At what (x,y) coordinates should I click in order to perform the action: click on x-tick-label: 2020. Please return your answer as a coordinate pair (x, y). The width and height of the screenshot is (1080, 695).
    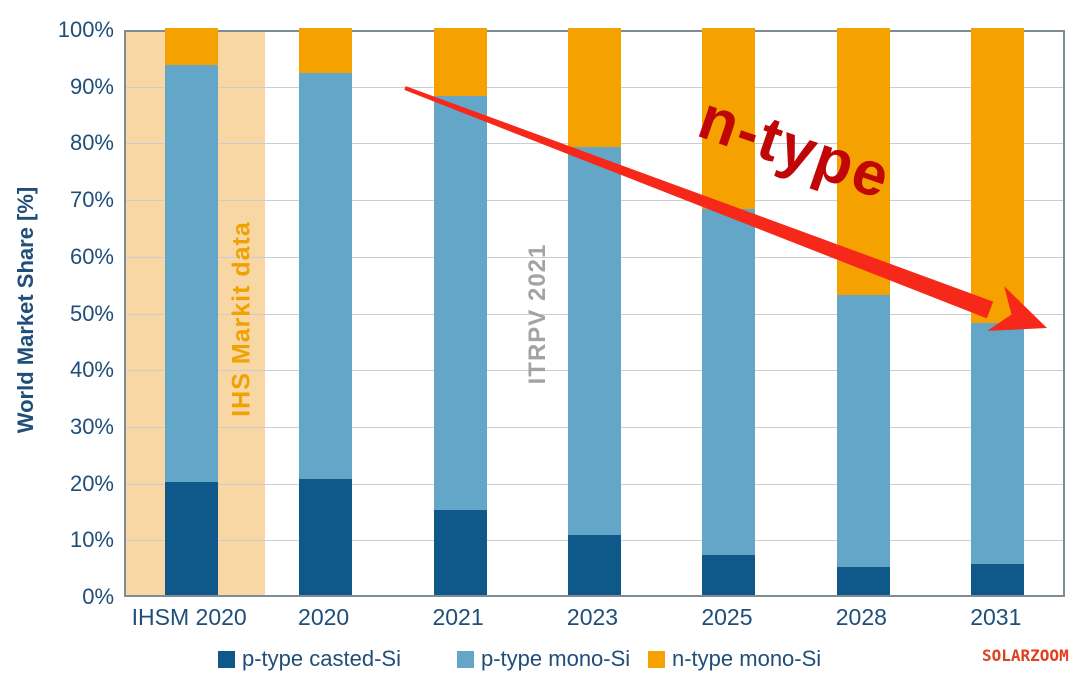
    Looking at the image, I should click on (324, 617).